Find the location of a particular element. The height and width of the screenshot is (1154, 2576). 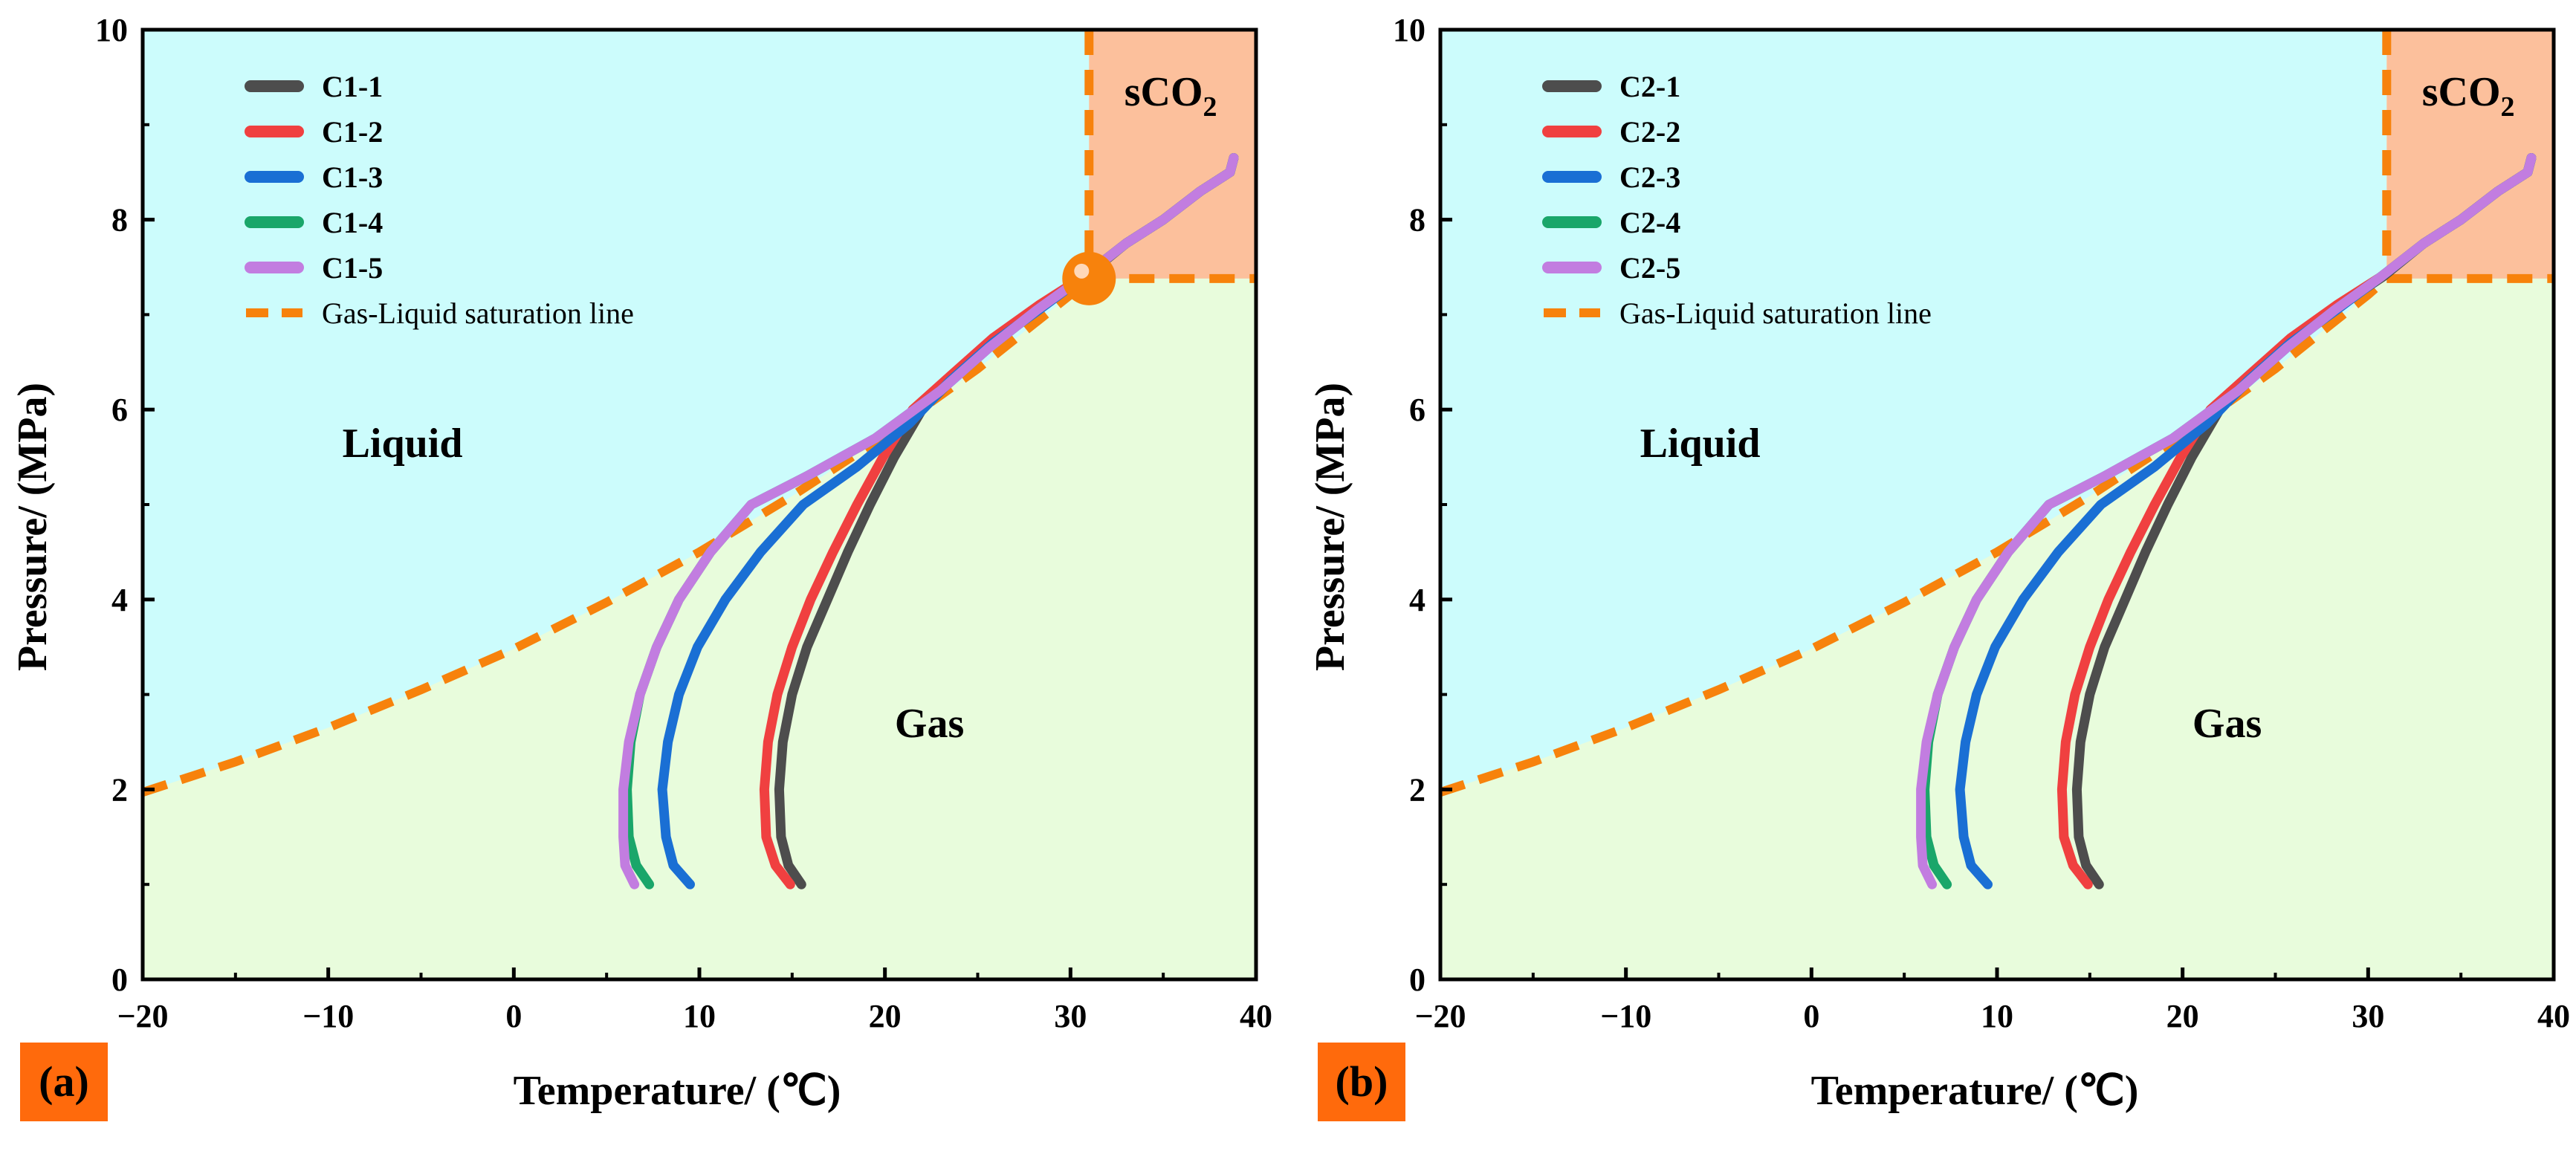

critical-point-marker is located at coordinates (1089, 278).